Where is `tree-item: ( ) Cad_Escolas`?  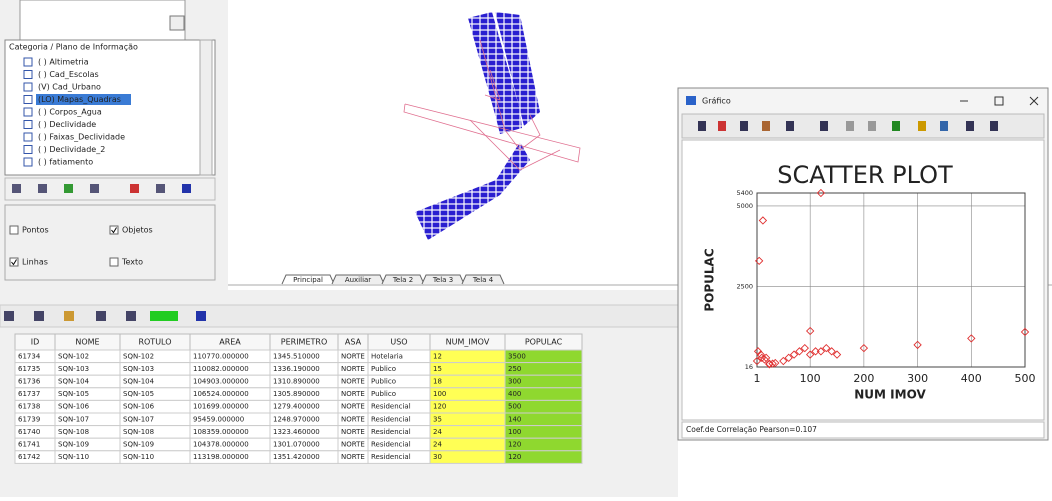 tree-item: ( ) Cad_Escolas is located at coordinates (68, 74).